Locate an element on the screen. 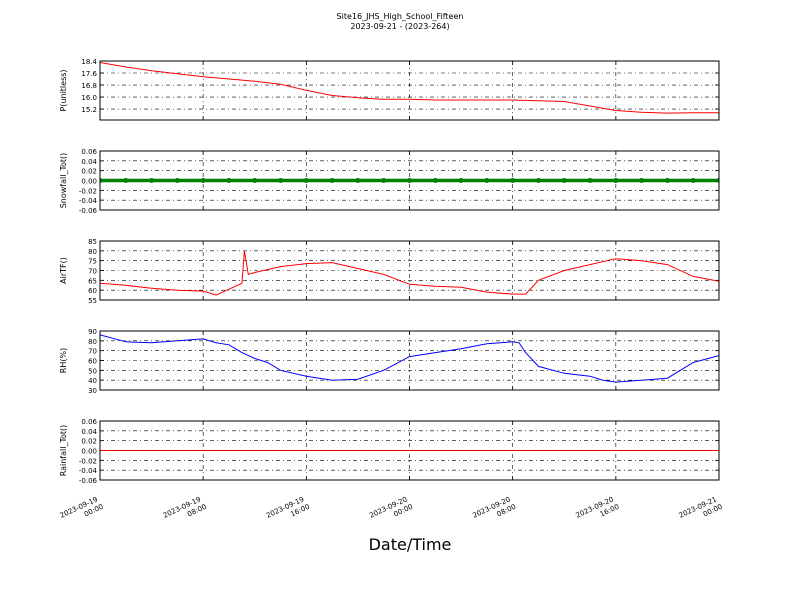 The width and height of the screenshot is (800, 600). y-tick-label: 75 is located at coordinates (92, 262).